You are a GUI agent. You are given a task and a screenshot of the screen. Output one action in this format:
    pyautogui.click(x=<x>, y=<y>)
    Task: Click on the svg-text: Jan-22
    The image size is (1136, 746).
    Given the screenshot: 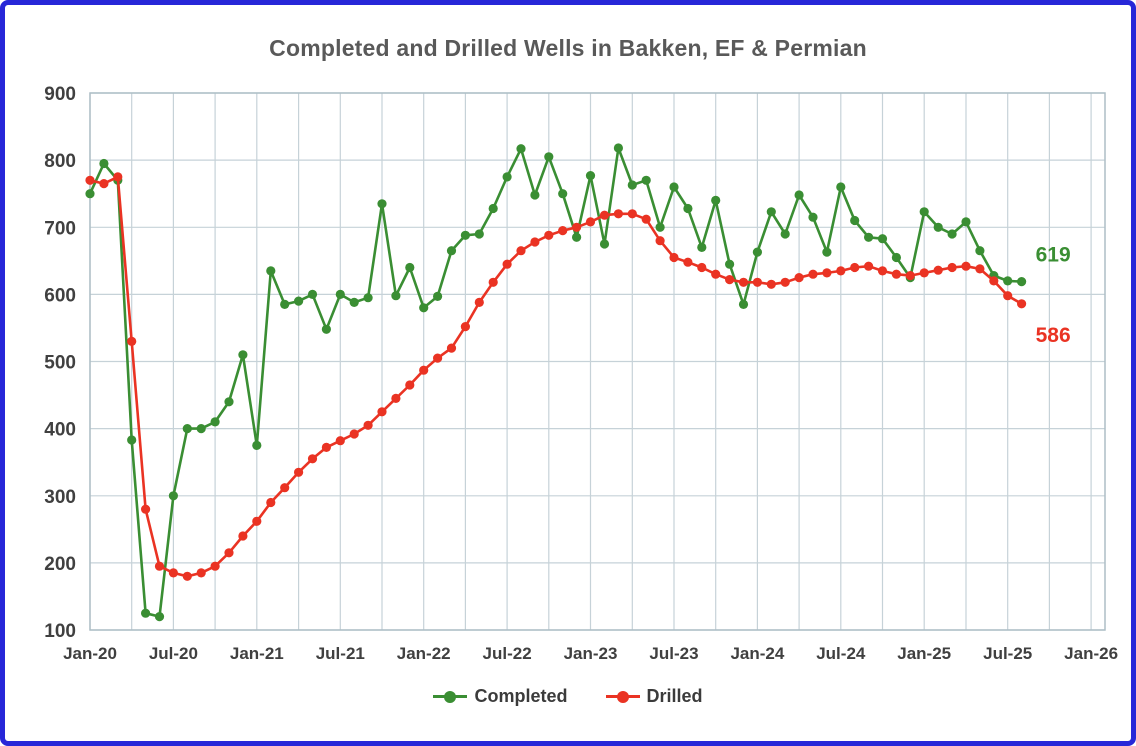 What is the action you would take?
    pyautogui.click(x=424, y=653)
    